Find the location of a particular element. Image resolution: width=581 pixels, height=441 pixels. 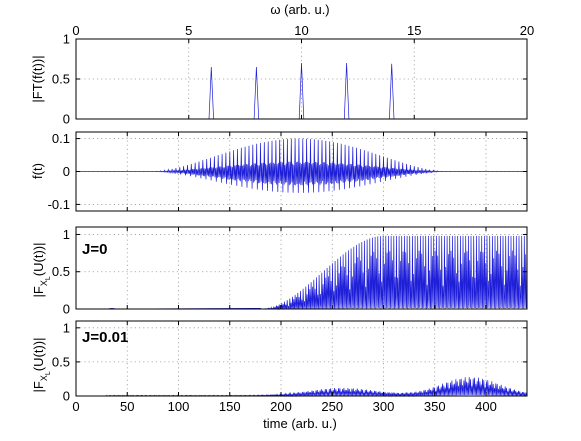

y-tick-label: -0.1 is located at coordinates (59, 204).